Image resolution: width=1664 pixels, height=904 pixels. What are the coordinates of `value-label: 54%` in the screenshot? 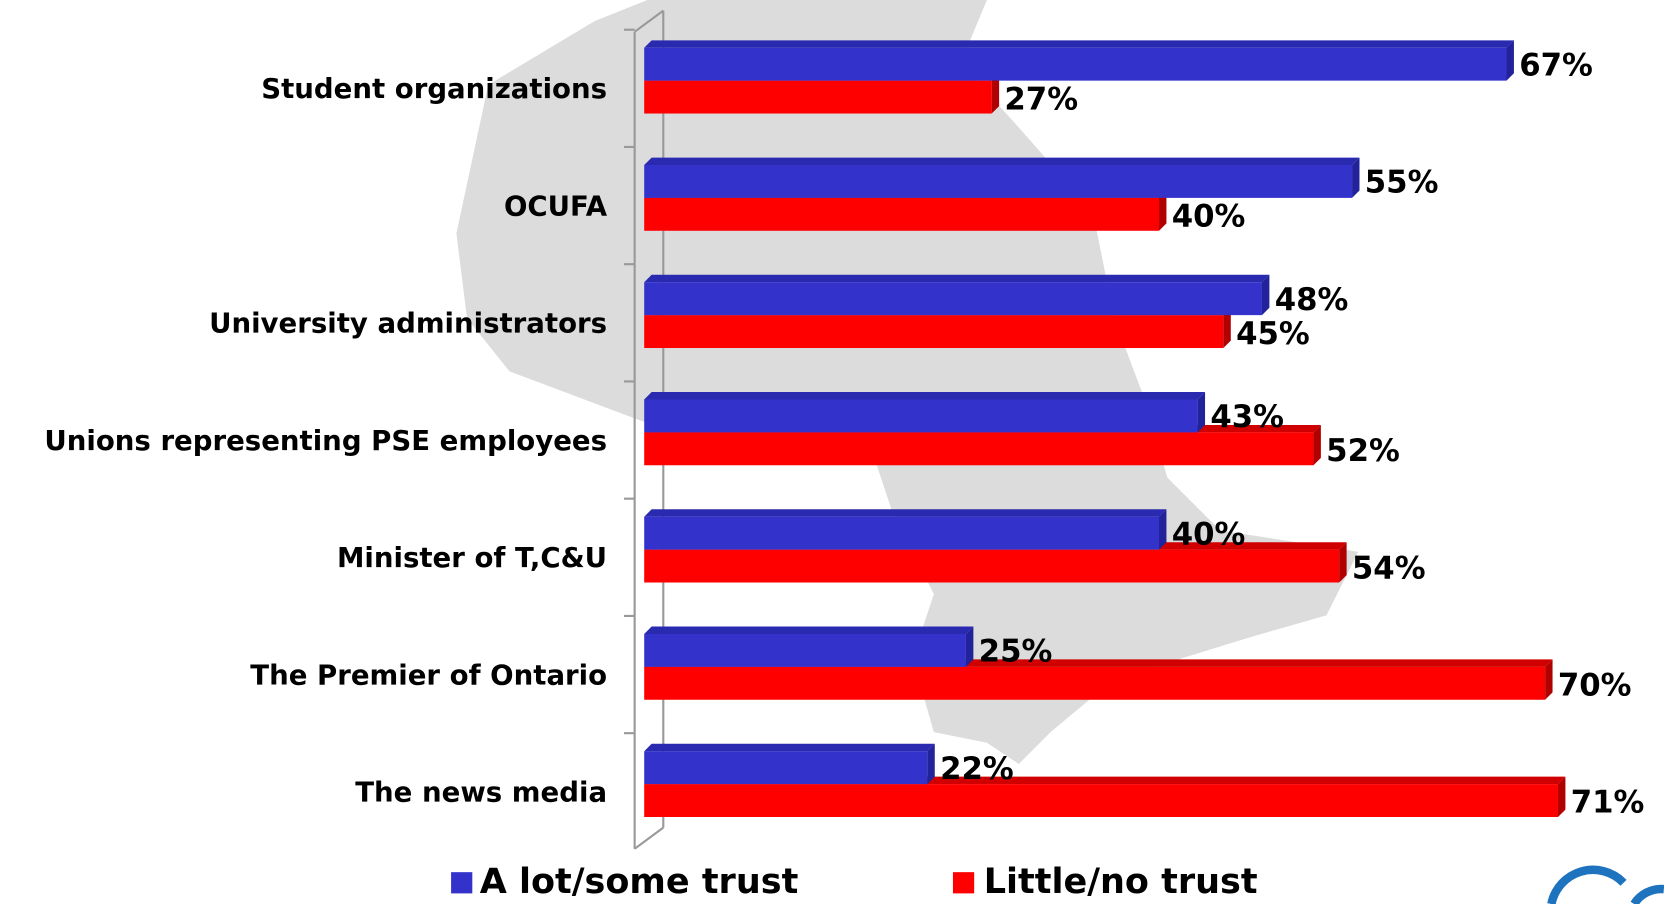 It's located at (1389, 568).